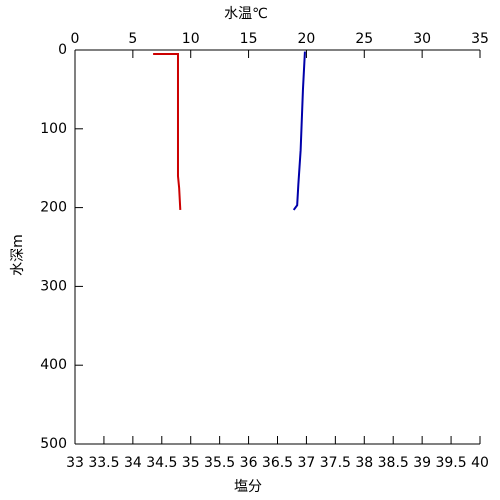 This screenshot has width=500, height=500. Describe the element at coordinates (307, 463) in the screenshot. I see `x-tick-label: 37` at that location.